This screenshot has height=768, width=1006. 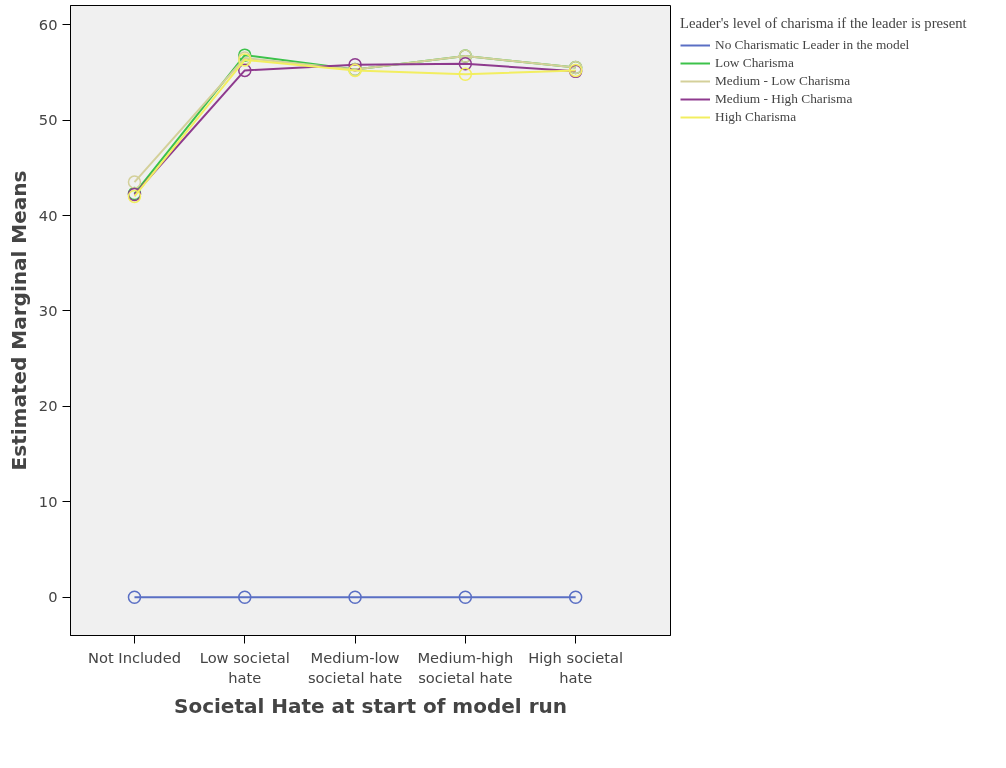 What do you see at coordinates (754, 63) in the screenshot?
I see `legend-label: Low Charisma` at bounding box center [754, 63].